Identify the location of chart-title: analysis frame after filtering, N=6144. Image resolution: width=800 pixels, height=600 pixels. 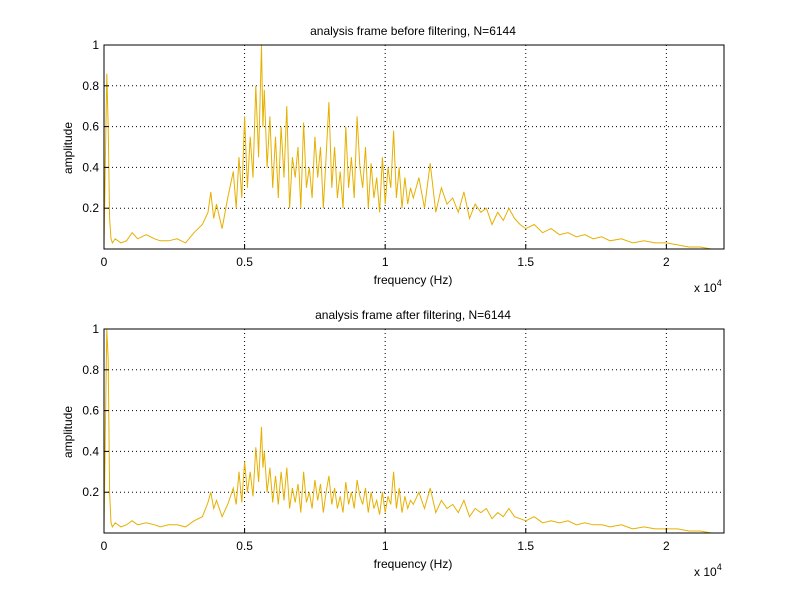
(413, 315).